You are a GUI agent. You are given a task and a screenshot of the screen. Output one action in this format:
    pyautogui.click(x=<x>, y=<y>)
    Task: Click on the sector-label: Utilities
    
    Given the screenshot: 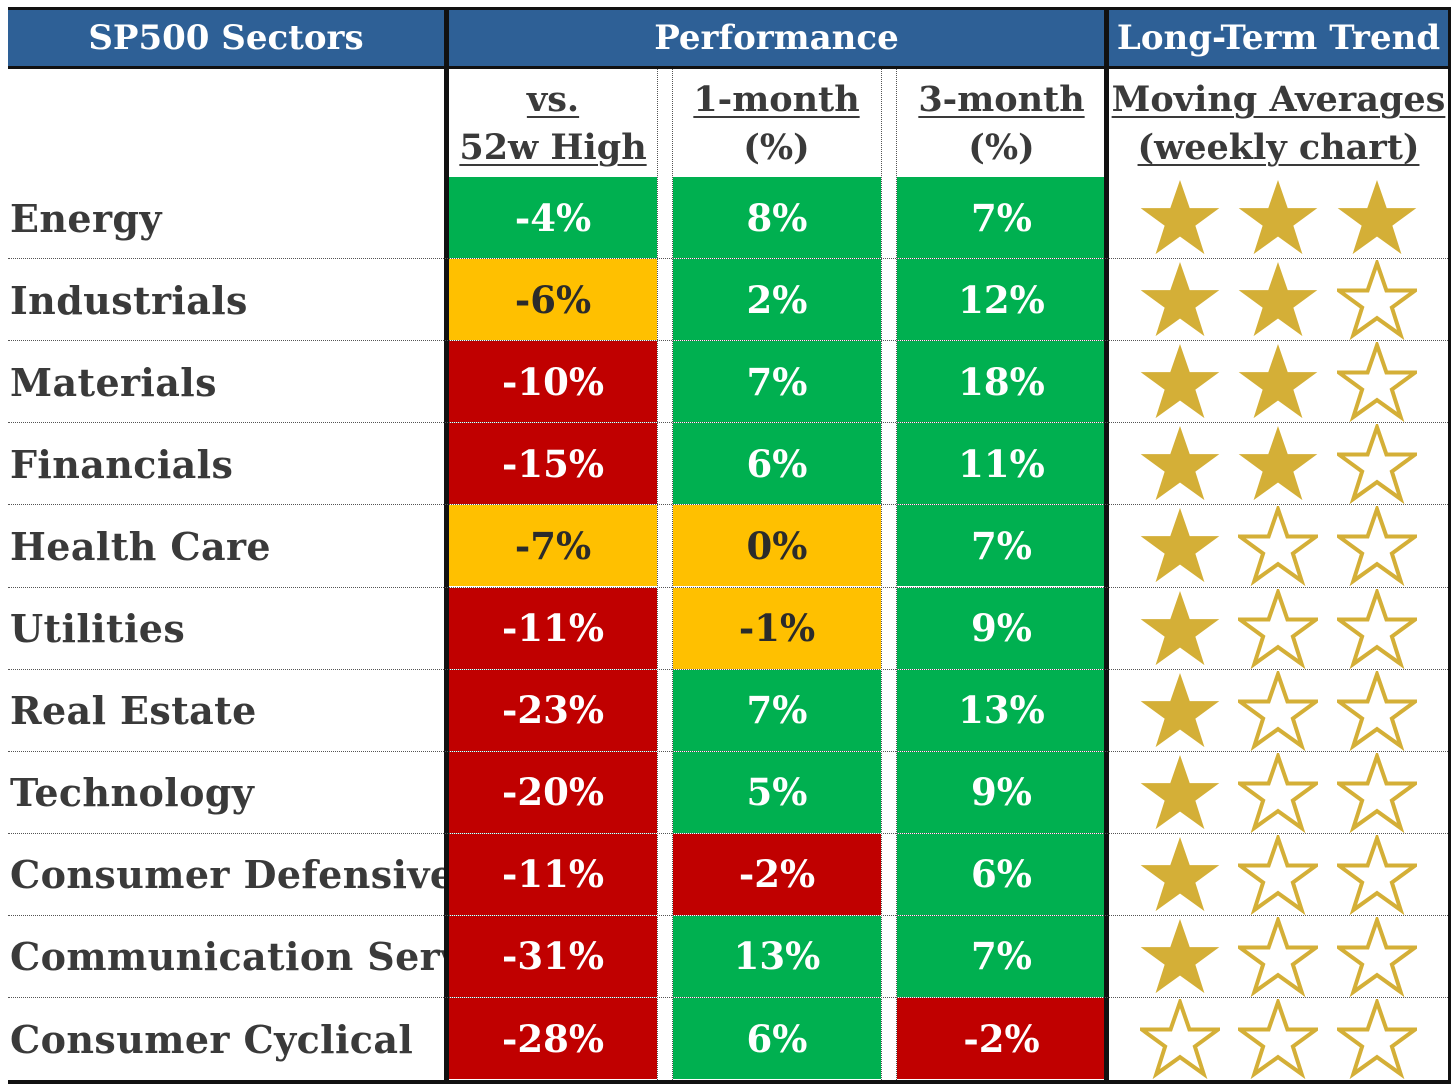 What is the action you would take?
    pyautogui.click(x=98, y=629)
    